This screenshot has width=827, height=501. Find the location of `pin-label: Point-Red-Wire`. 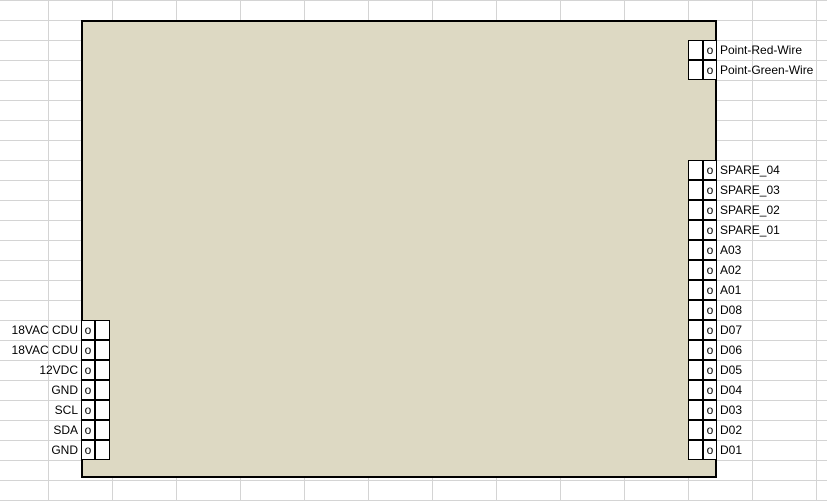

pin-label: Point-Red-Wire is located at coordinates (761, 50).